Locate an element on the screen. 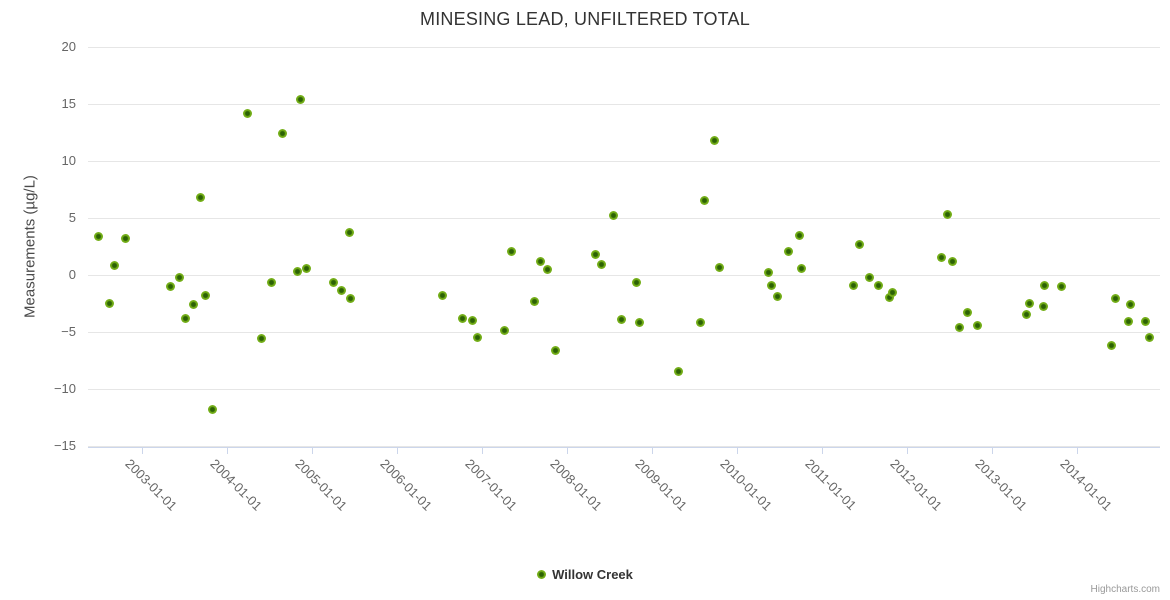 This screenshot has height=600, width=1170. x-axis-label: 2014-01-01 is located at coordinates (1086, 485).